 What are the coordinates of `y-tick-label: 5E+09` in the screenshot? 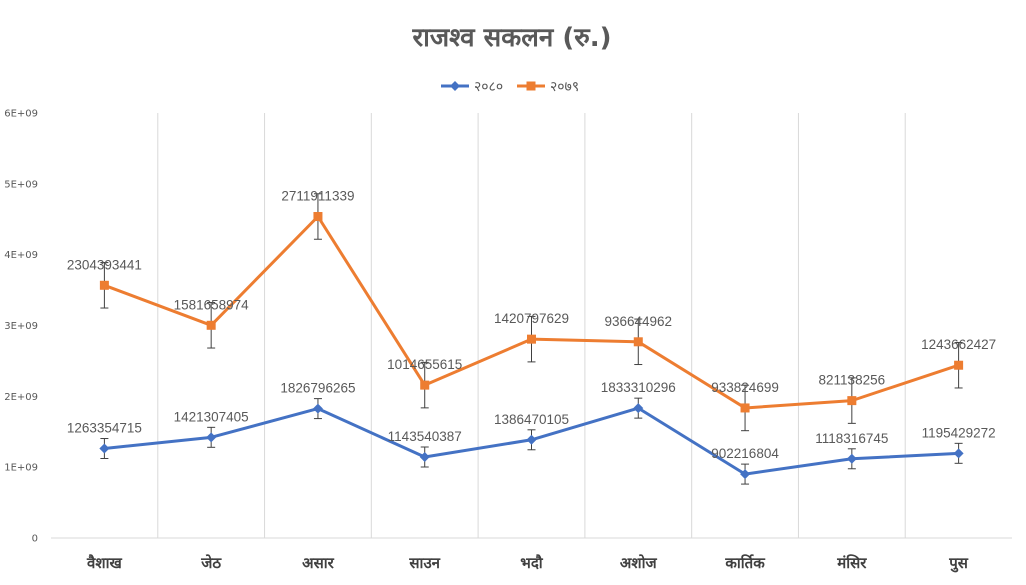 It's located at (21, 184).